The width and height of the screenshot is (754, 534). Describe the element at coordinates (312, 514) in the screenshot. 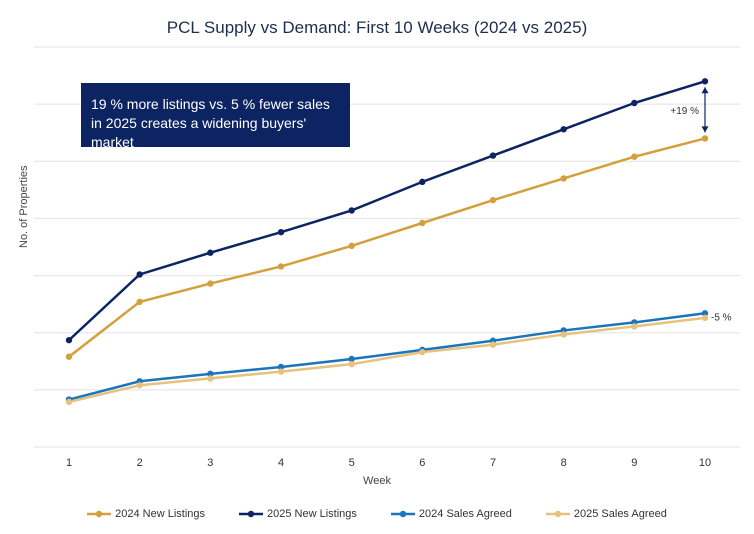

I see `legend-label: 2025 New Listings` at that location.